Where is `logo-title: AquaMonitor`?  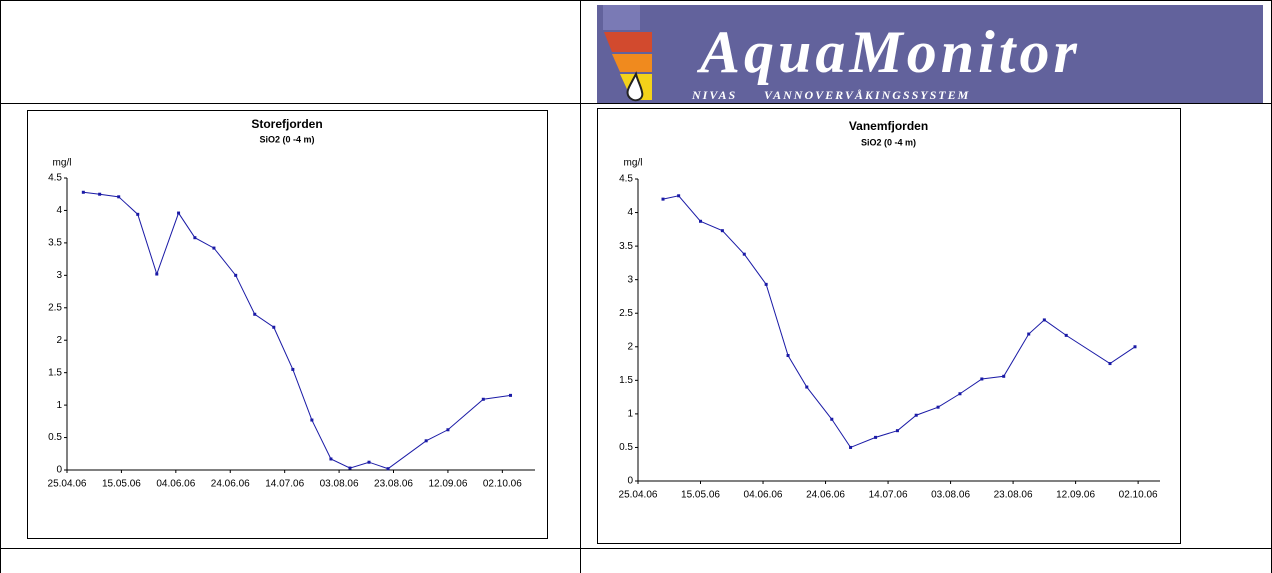
logo-title: AquaMonitor is located at coordinates (888, 52).